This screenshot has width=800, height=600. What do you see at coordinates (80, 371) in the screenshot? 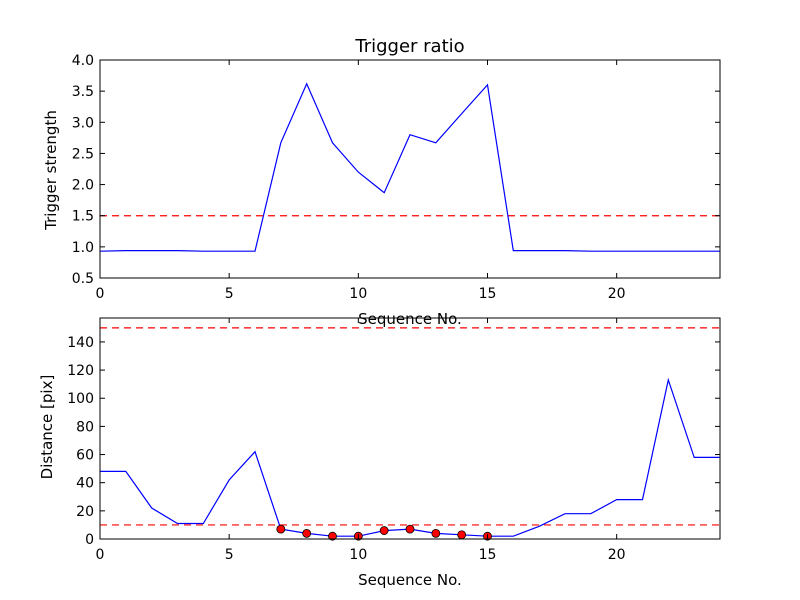
I see `y-tick-label: 120` at bounding box center [80, 371].